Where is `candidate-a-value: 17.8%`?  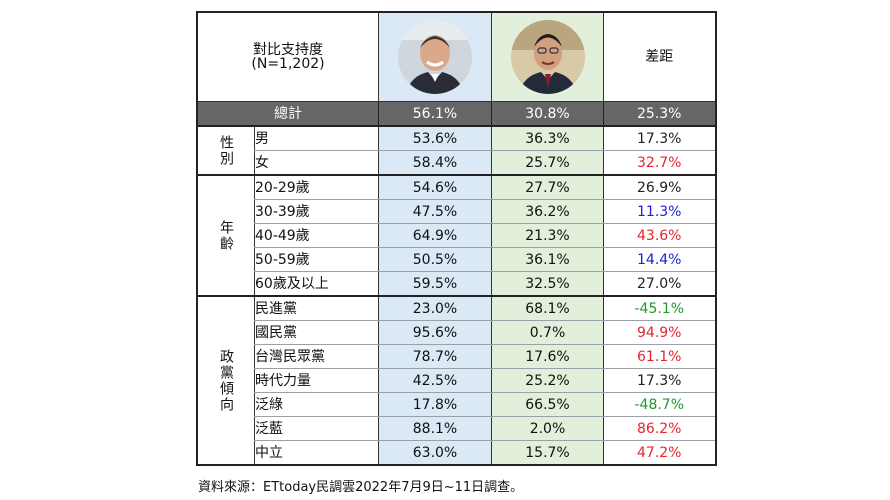 candidate-a-value: 17.8% is located at coordinates (435, 404).